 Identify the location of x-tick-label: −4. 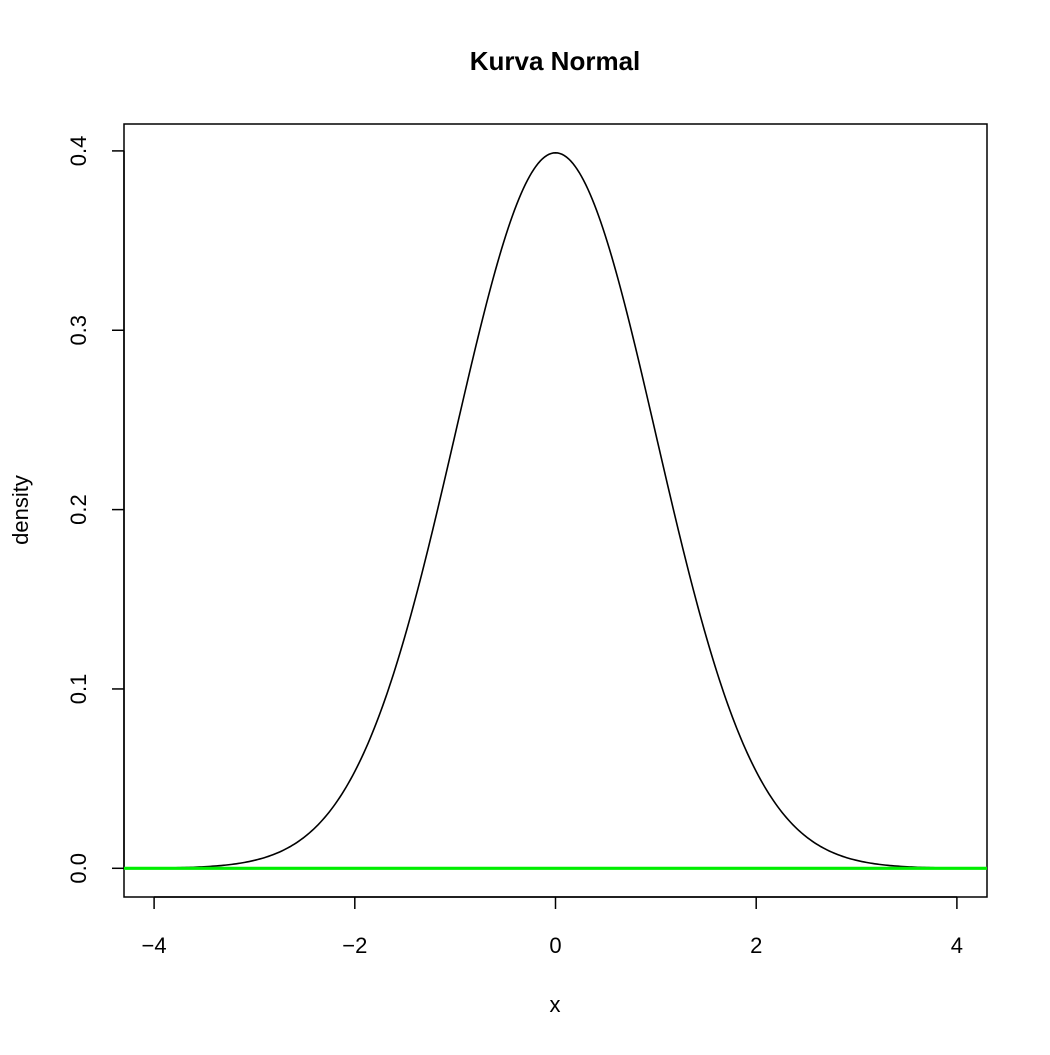
(154, 945).